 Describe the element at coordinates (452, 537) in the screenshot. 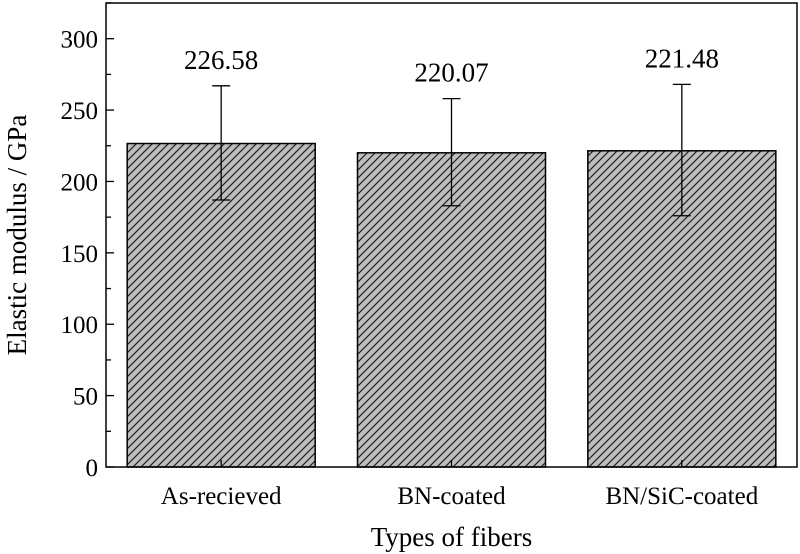

I see `x-axis-title: Types of fibers` at that location.